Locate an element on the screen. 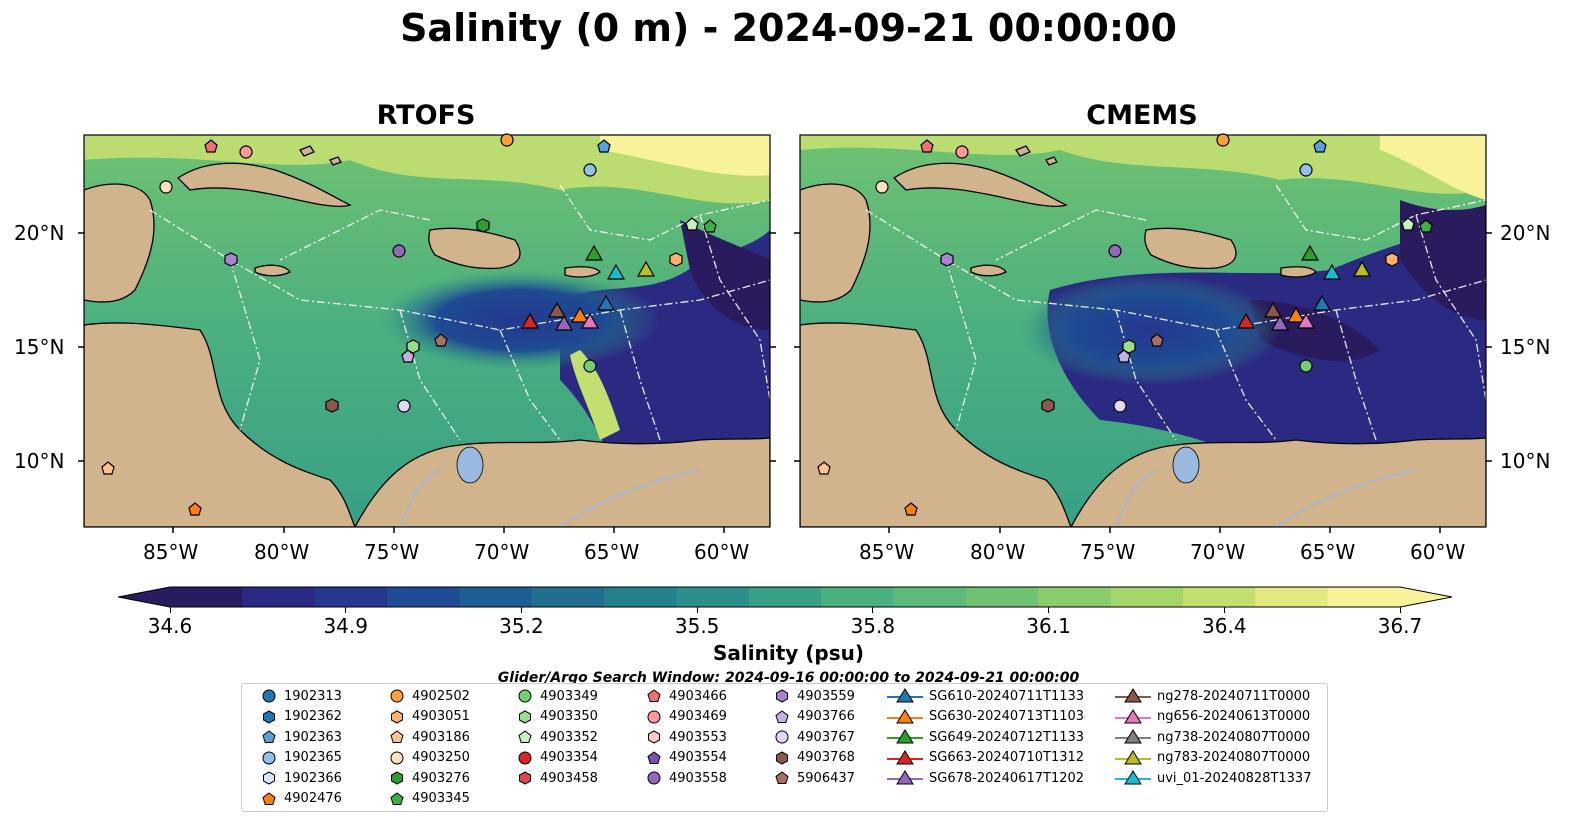  lon-label: 60°W is located at coordinates (1438, 552).